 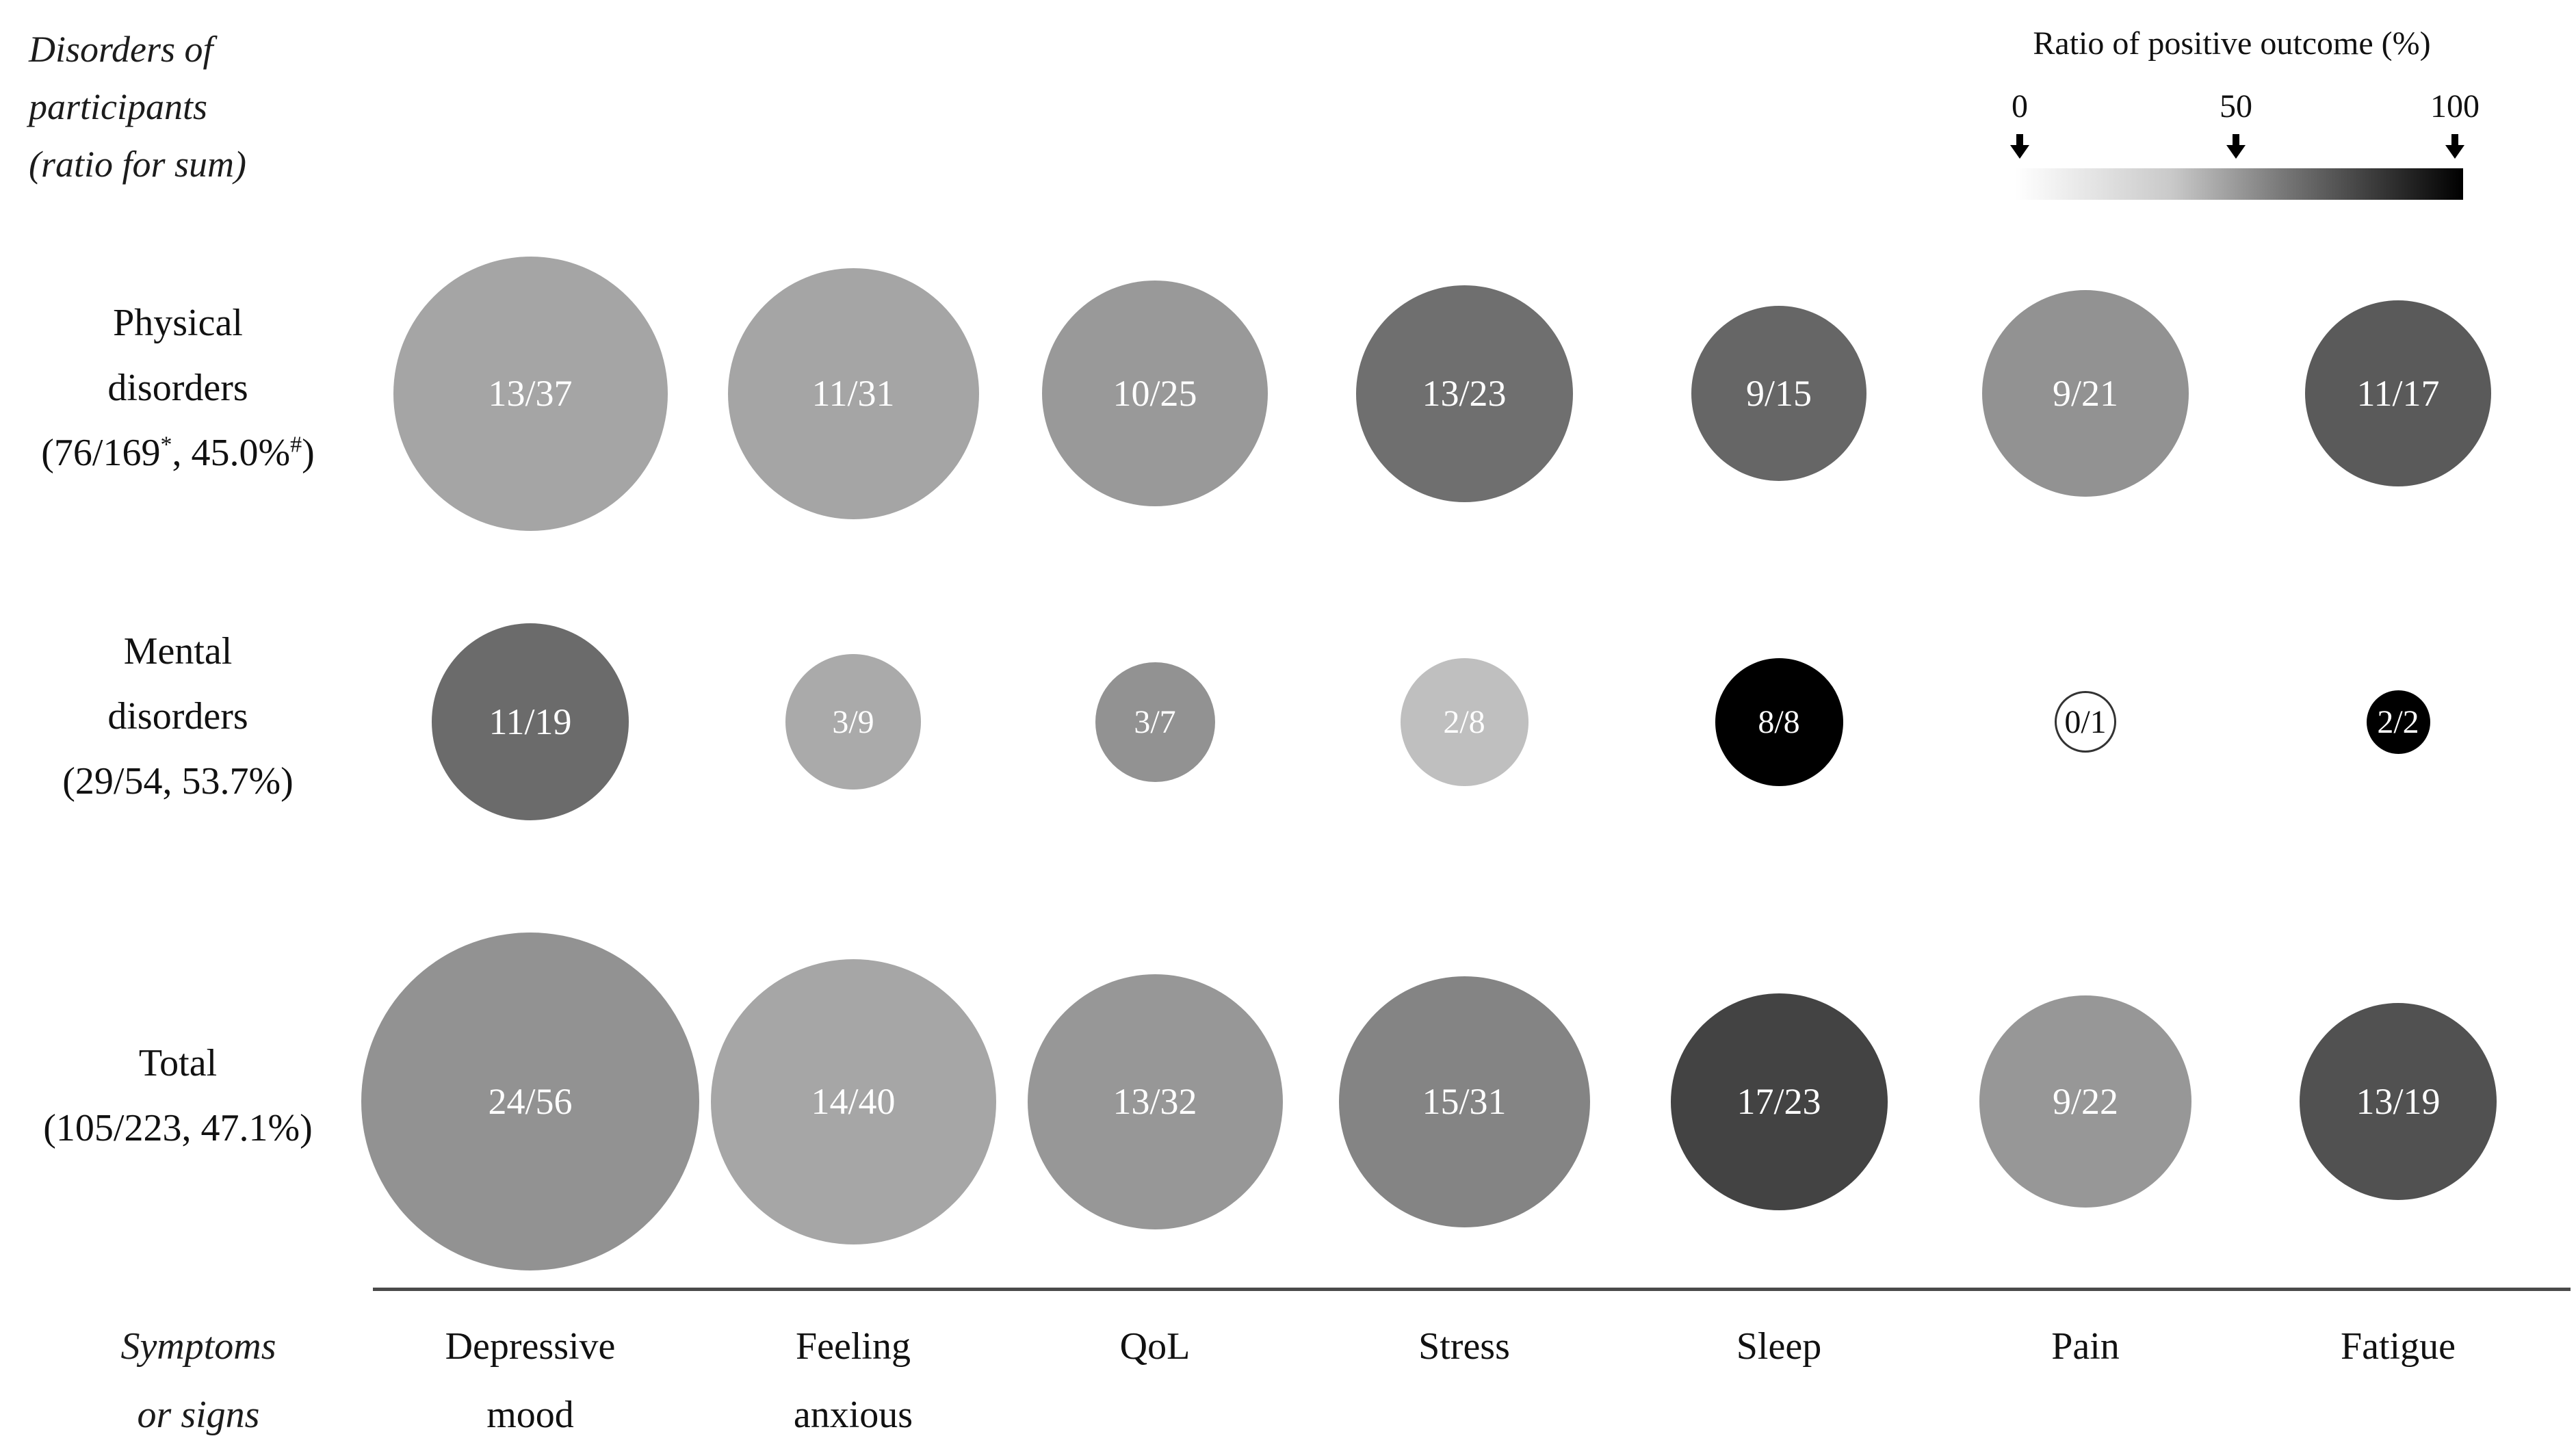 What do you see at coordinates (1472, 1289) in the screenshot?
I see `x-axis-line` at bounding box center [1472, 1289].